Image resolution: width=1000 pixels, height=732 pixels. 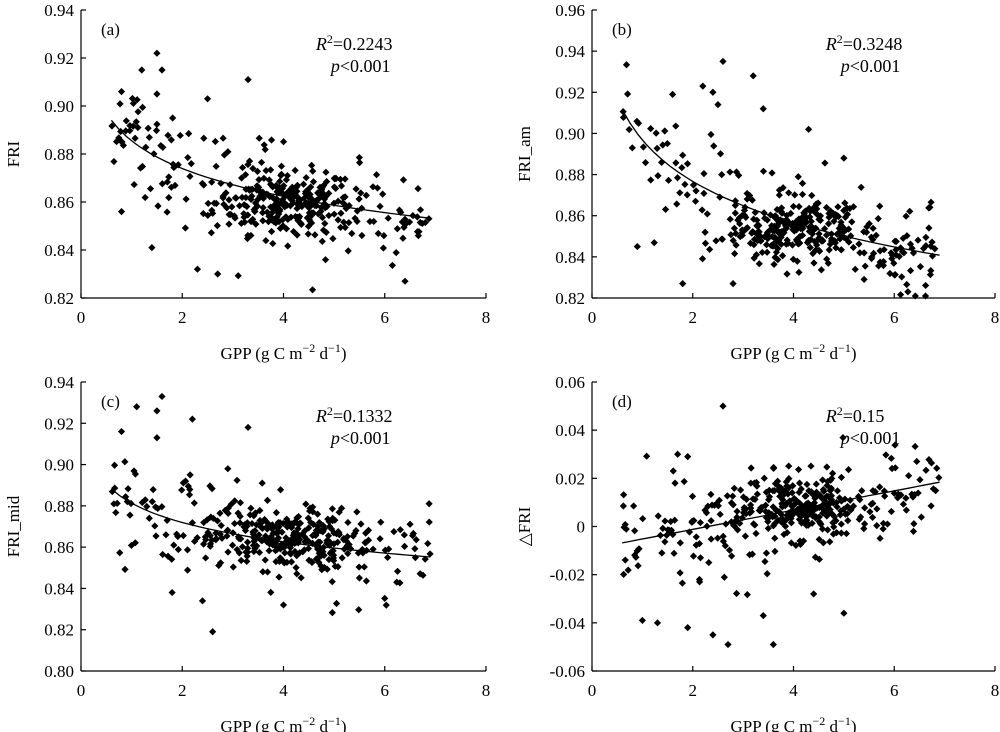 I want to click on x-axis-label-sup: −1, so click(x=844, y=721).